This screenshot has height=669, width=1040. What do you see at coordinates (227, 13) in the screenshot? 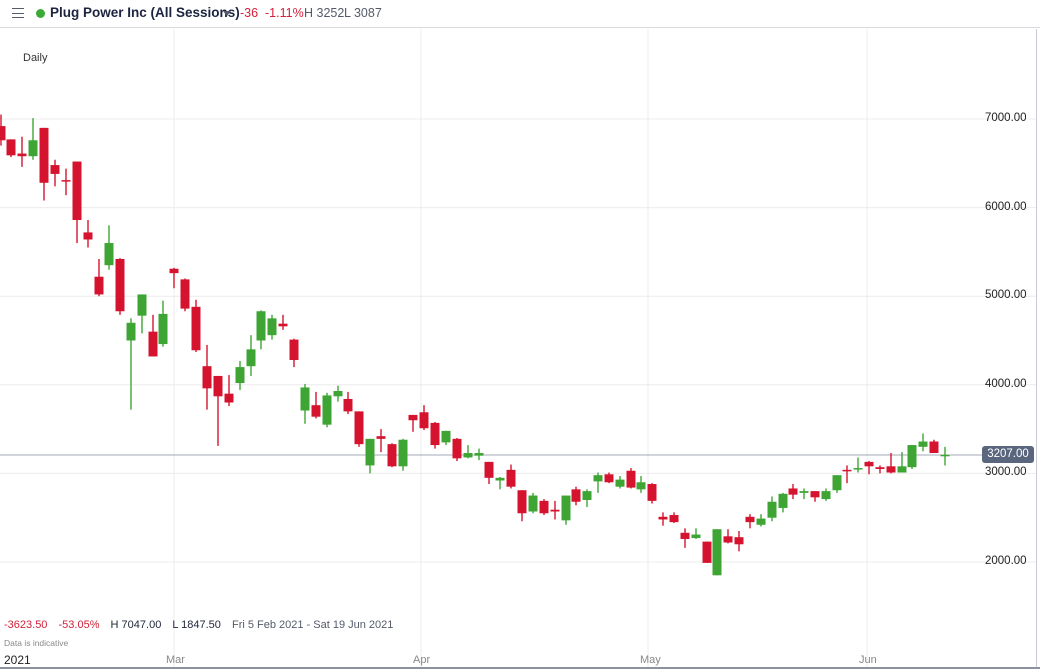
I see `chevron-down-icon` at bounding box center [227, 13].